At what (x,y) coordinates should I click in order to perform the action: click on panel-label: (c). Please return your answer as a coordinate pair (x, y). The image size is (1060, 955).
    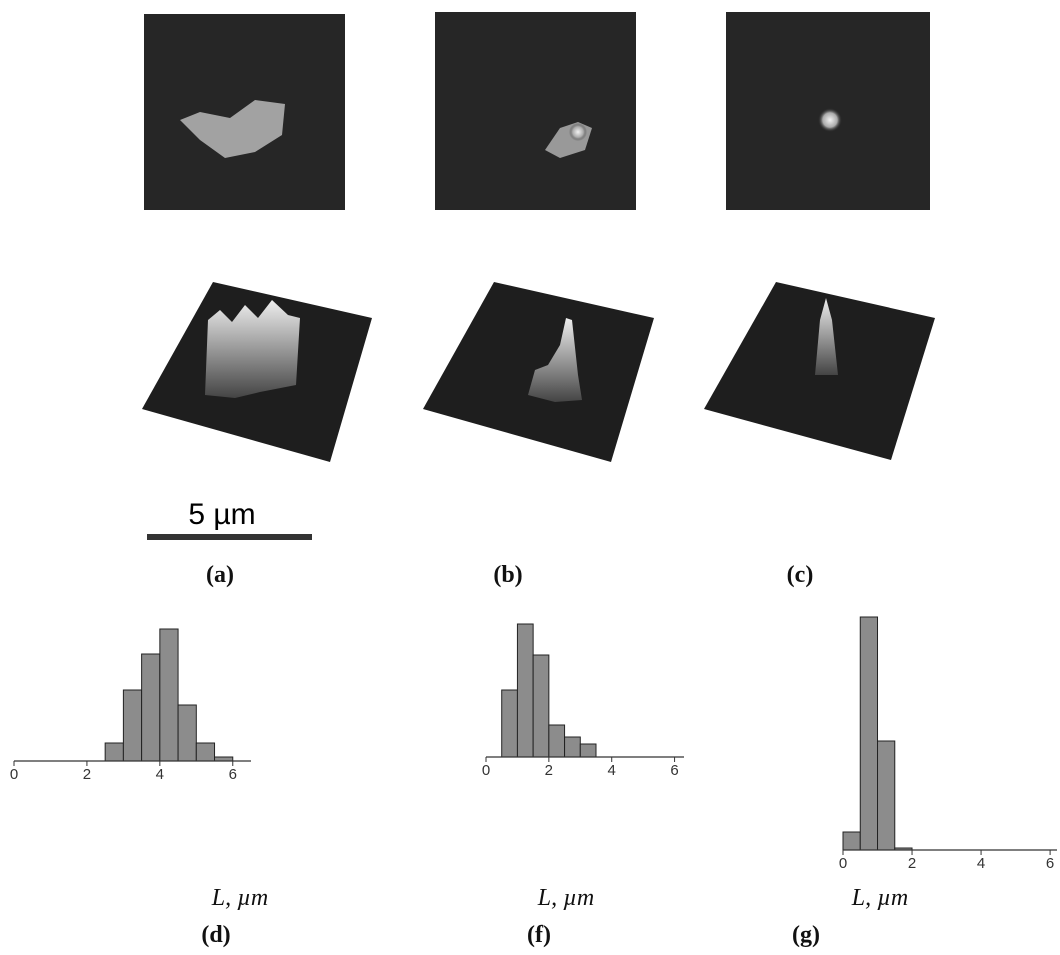
    Looking at the image, I should click on (800, 575).